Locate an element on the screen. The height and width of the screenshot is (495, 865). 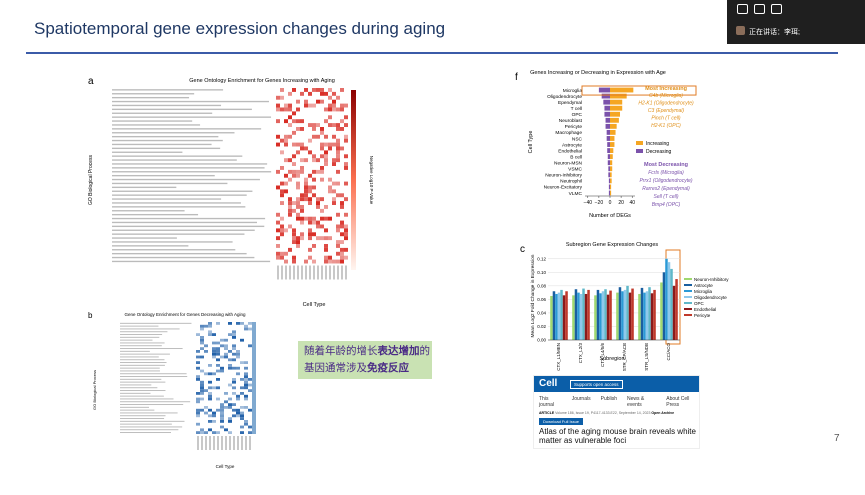
legend-swatch is located at coordinates (639, 143).